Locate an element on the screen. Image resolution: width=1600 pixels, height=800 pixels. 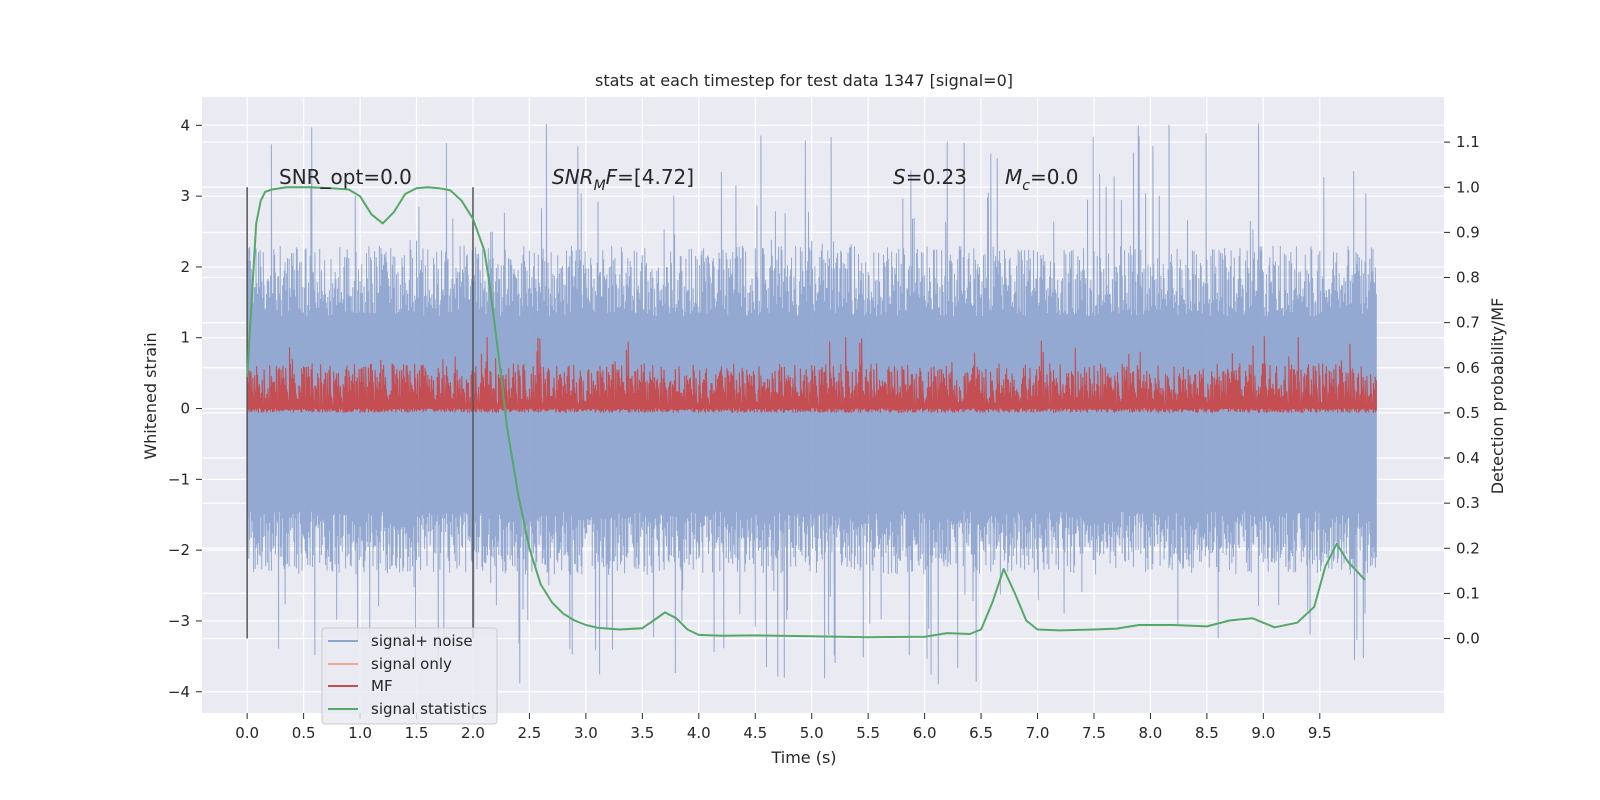
x-tick-label: 7.5 is located at coordinates (1094, 733).